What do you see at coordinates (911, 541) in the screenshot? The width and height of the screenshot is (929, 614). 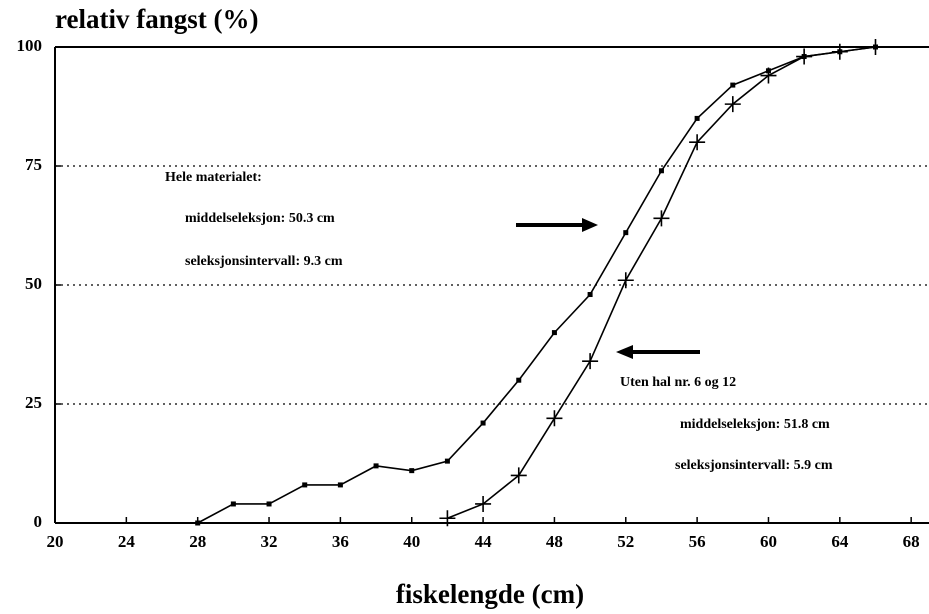 I see `x-tick-label: 68` at bounding box center [911, 541].